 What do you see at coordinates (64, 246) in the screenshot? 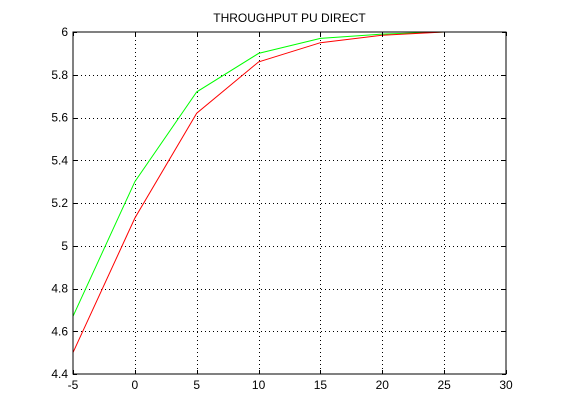
I see `y-tick-label: 5` at bounding box center [64, 246].